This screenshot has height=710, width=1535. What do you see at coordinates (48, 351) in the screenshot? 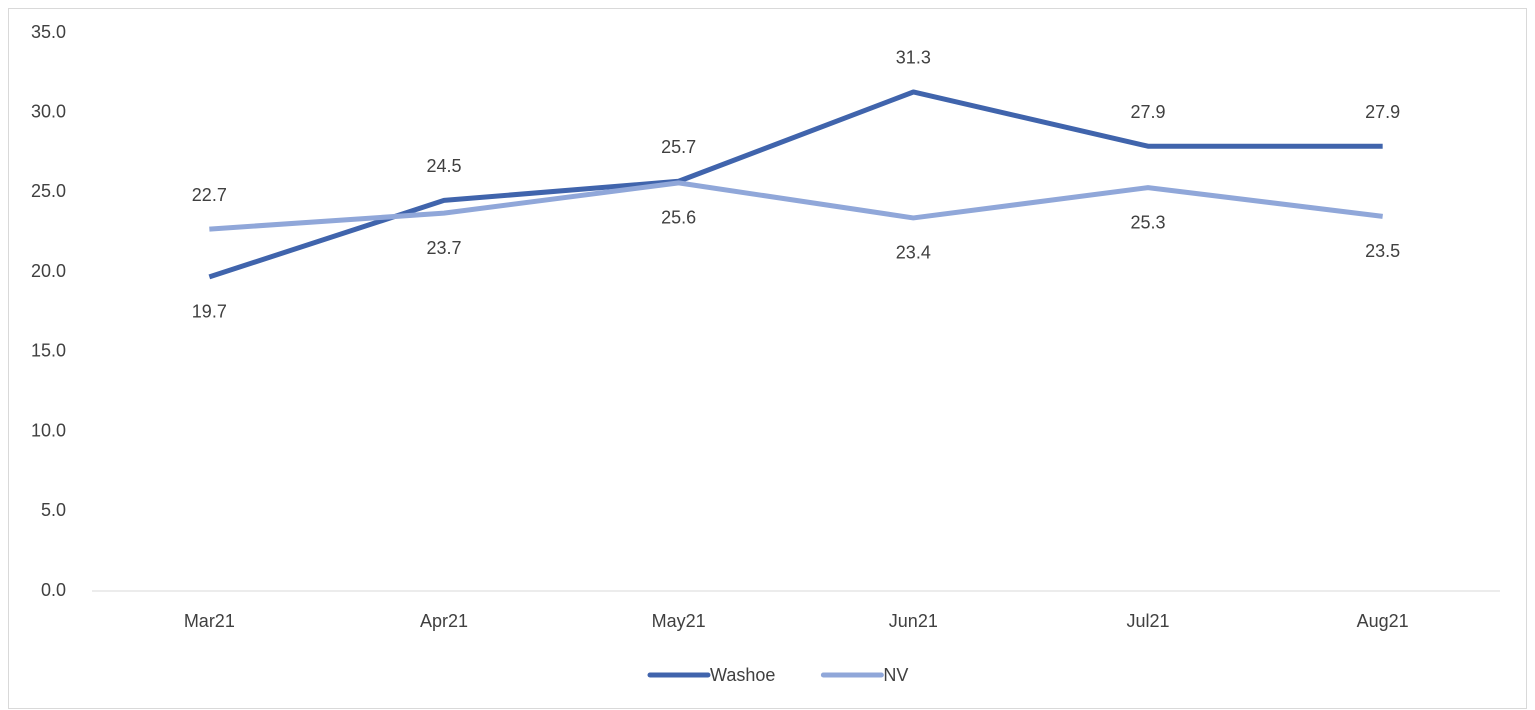
I see `y-tick-label: 15.0` at bounding box center [48, 351].